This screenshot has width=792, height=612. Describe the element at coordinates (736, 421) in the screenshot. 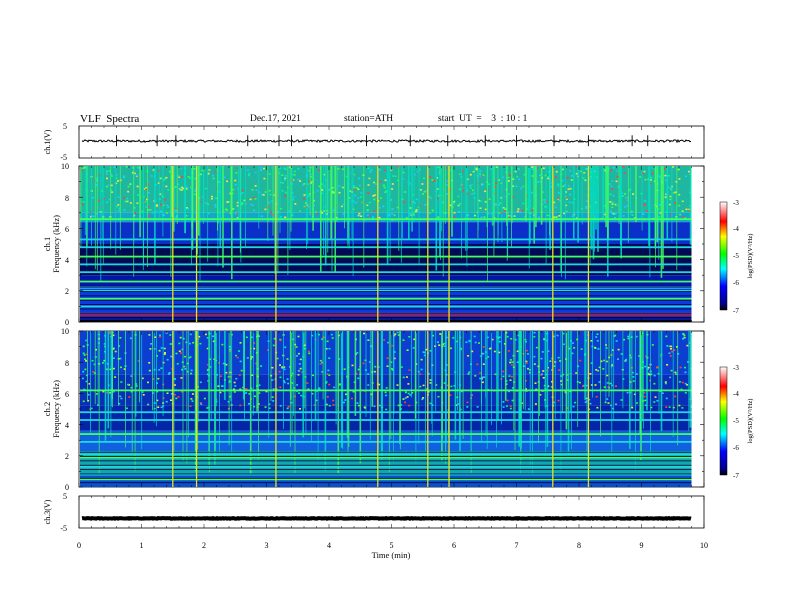

I see `ch2-cb-tick-m5: -5` at that location.